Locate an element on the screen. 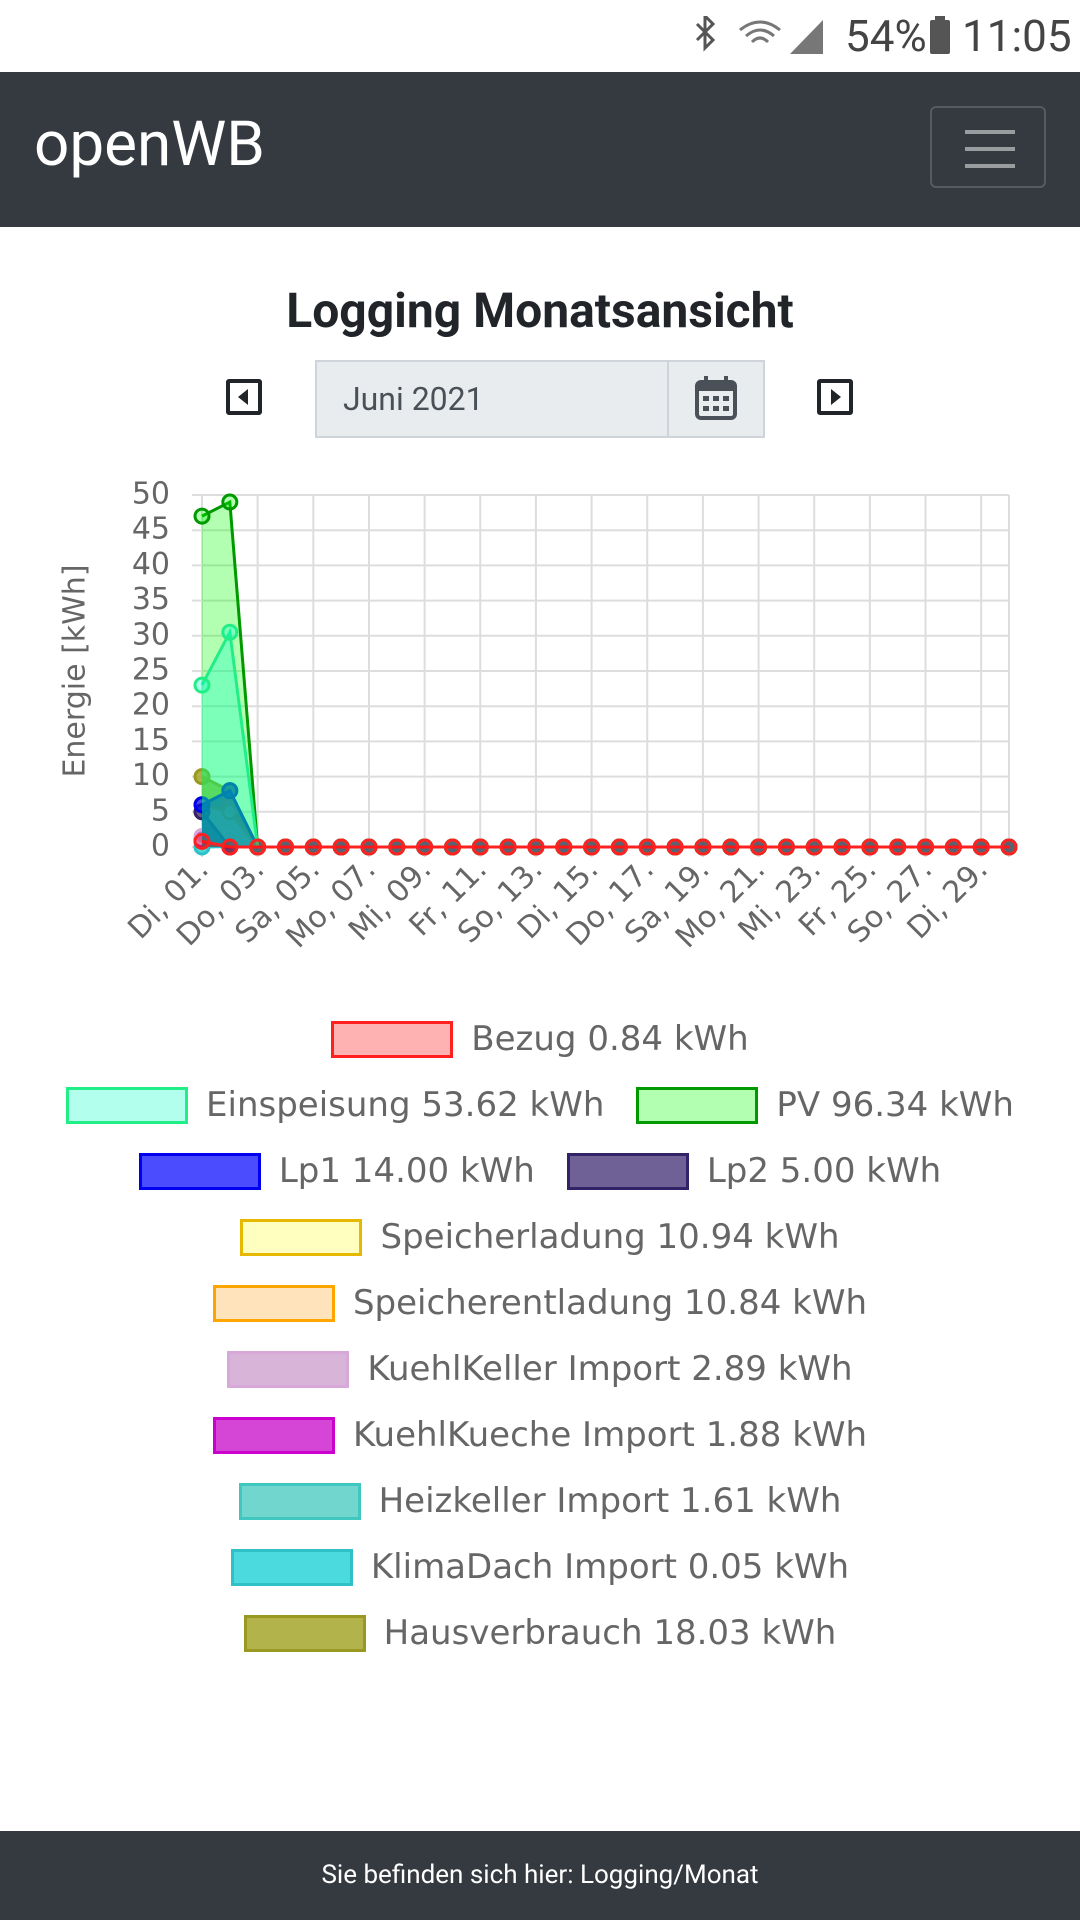 This screenshot has height=1920, width=1080. legend-label: PV 96.34 kWh is located at coordinates (895, 1105).